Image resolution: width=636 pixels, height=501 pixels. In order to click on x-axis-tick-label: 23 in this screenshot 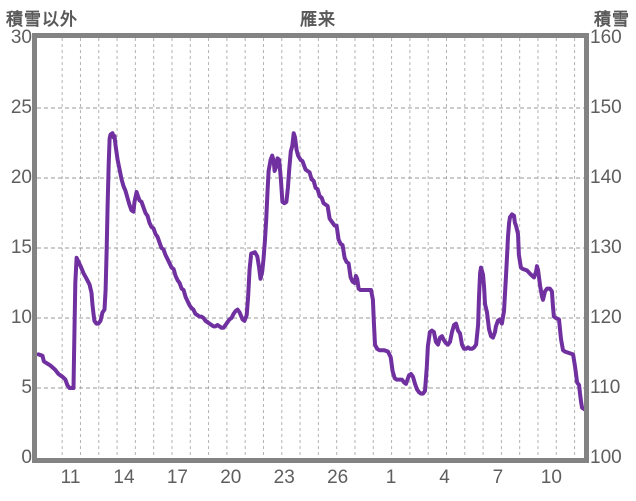, I will do `click(284, 477)`.